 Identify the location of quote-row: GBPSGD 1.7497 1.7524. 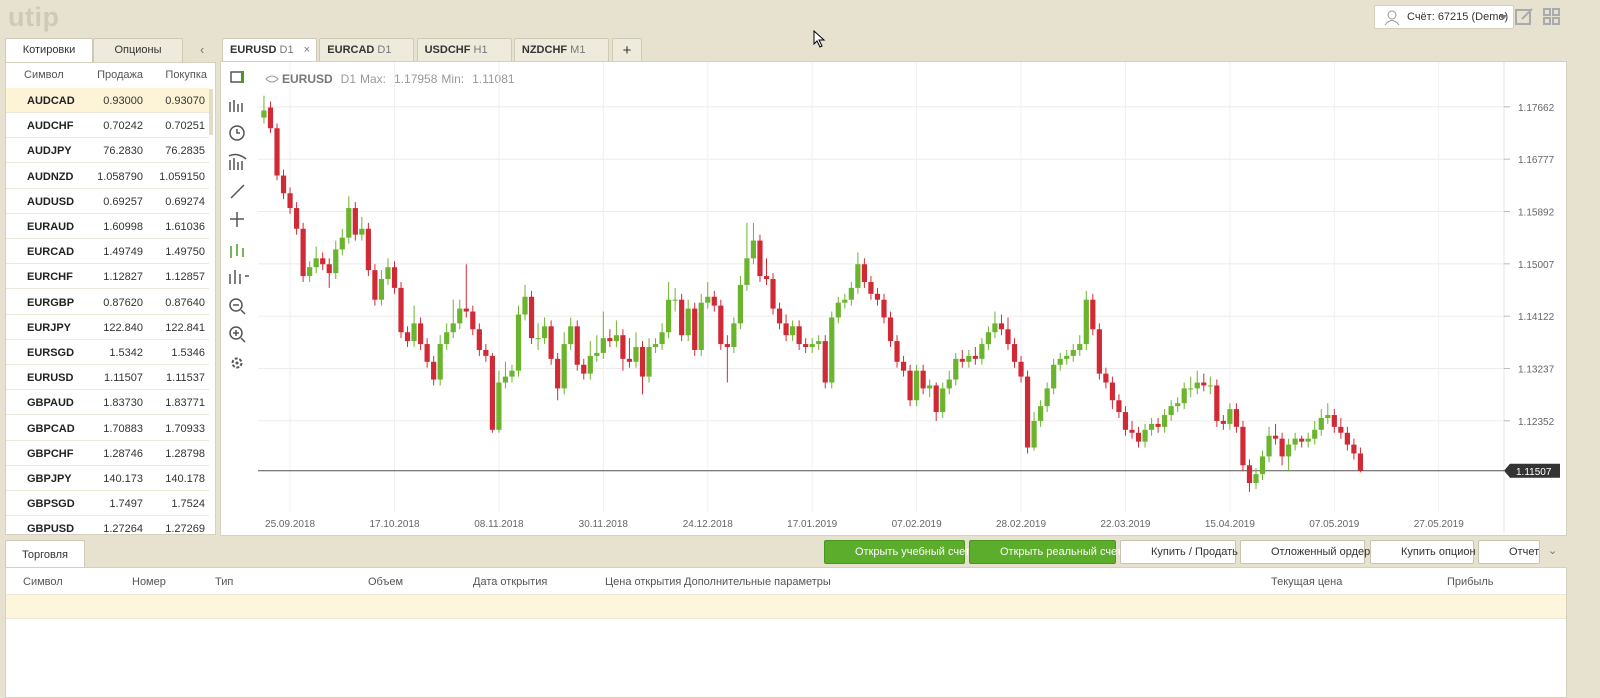
(107, 504).